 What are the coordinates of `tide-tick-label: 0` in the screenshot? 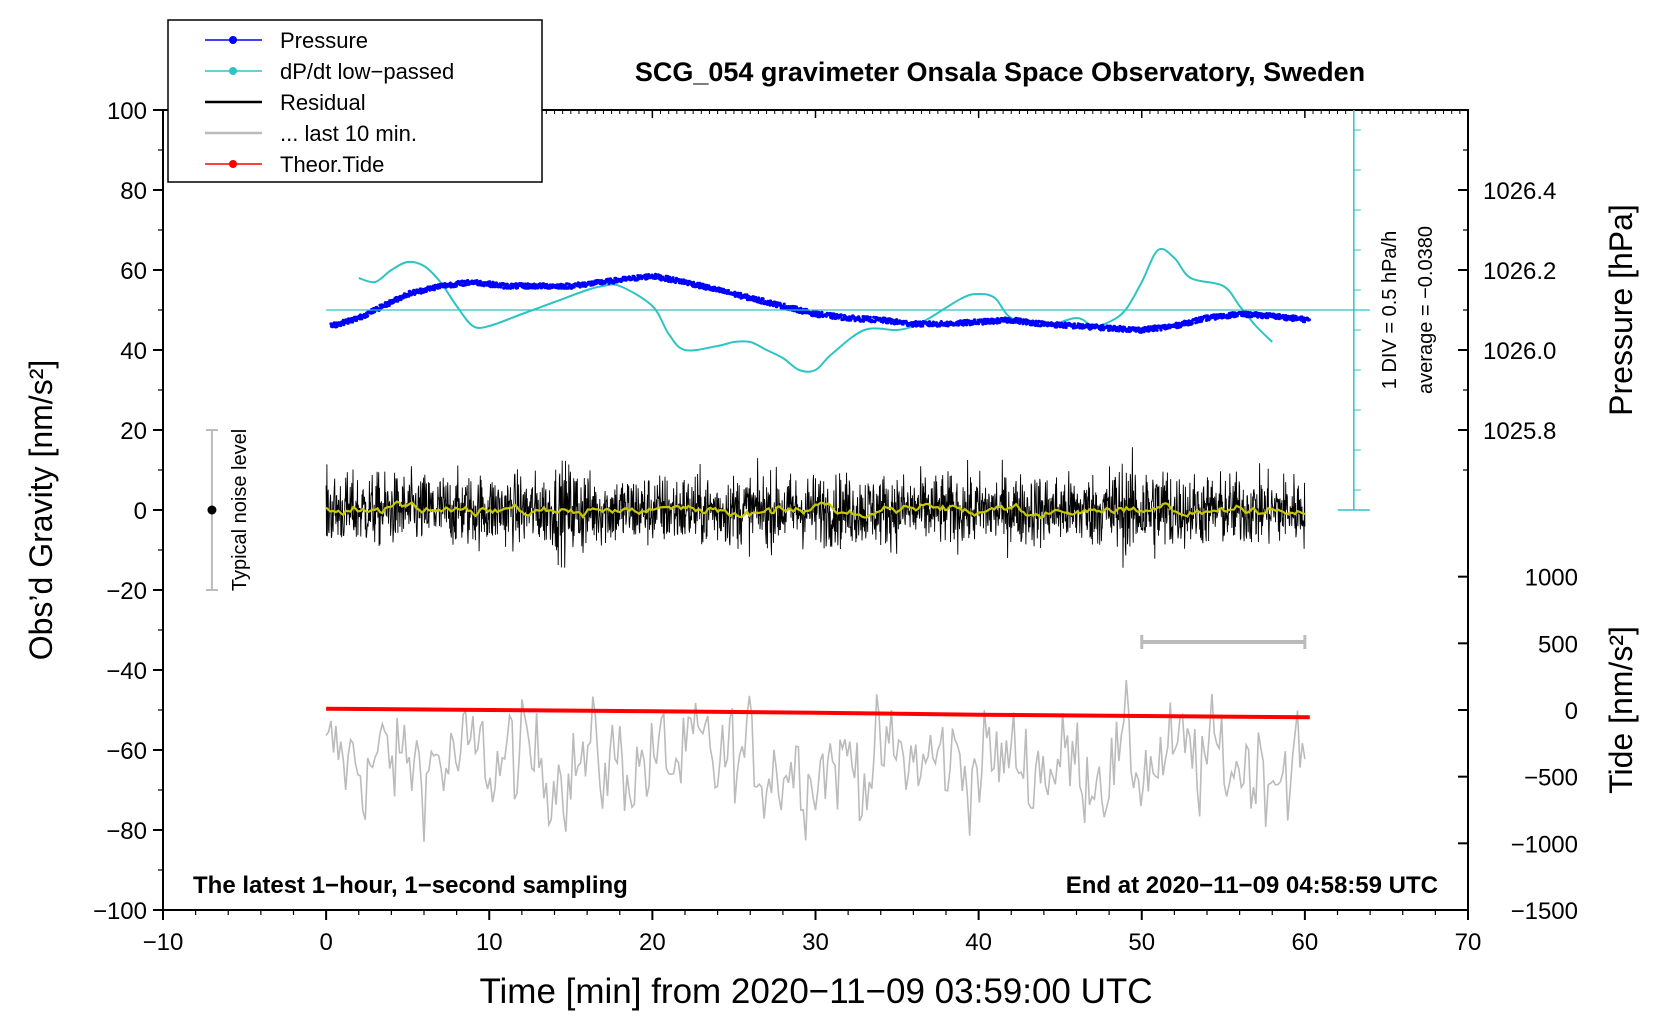 It's located at (1571, 711).